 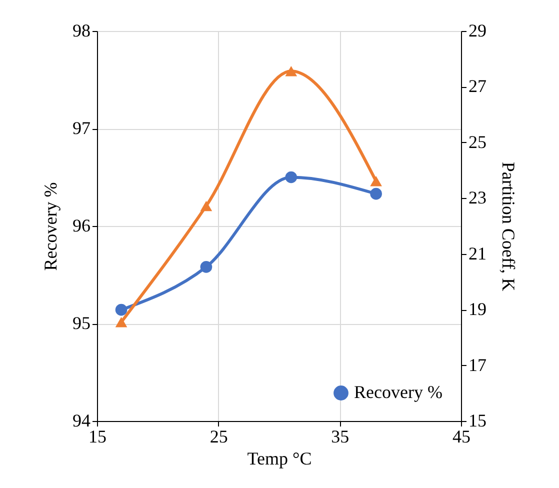 I want to click on y-tick-label: 96, so click(x=81, y=226).